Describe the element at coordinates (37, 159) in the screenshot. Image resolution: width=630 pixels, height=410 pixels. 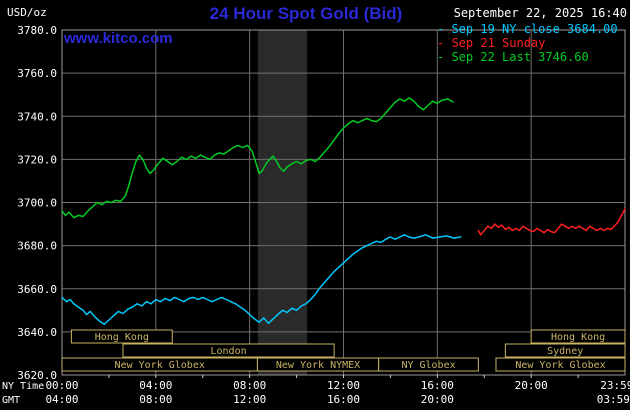
I see `y-tick-label: 3720.0` at that location.